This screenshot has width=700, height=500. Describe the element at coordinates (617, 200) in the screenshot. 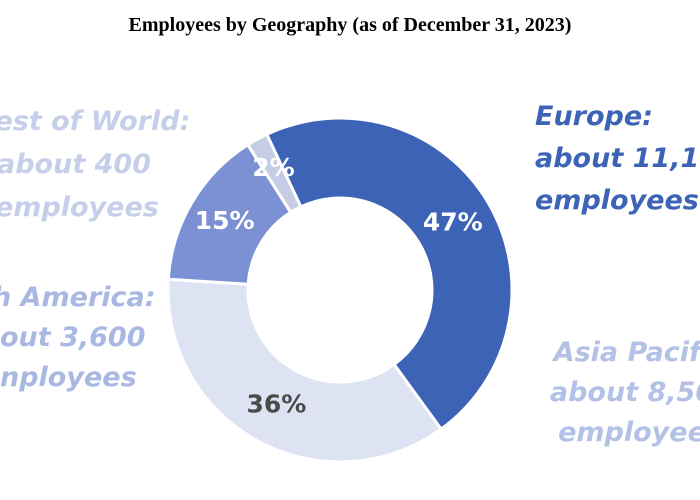

I see `region-label-europe: employees` at that location.